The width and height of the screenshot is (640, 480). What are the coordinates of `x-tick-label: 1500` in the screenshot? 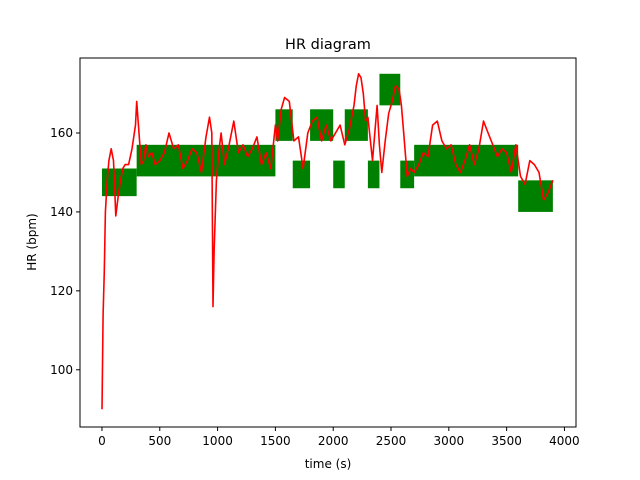 It's located at (275, 441).